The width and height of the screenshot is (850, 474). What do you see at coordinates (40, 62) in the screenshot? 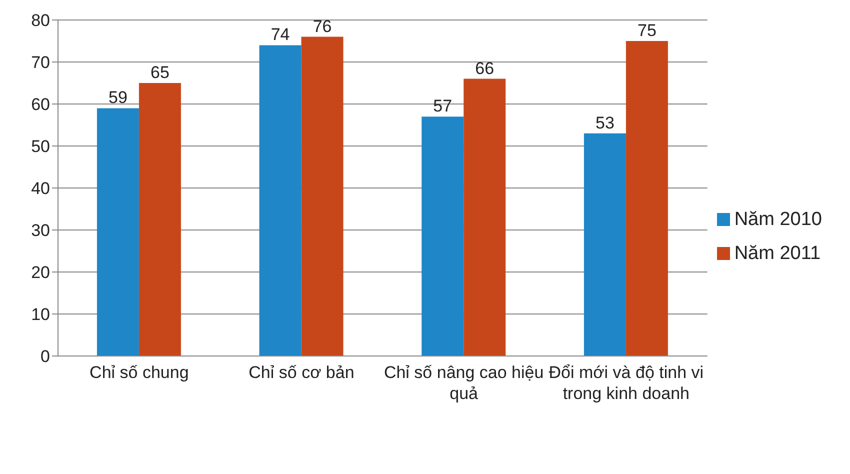
I see `y-tick-label: 70` at bounding box center [40, 62].